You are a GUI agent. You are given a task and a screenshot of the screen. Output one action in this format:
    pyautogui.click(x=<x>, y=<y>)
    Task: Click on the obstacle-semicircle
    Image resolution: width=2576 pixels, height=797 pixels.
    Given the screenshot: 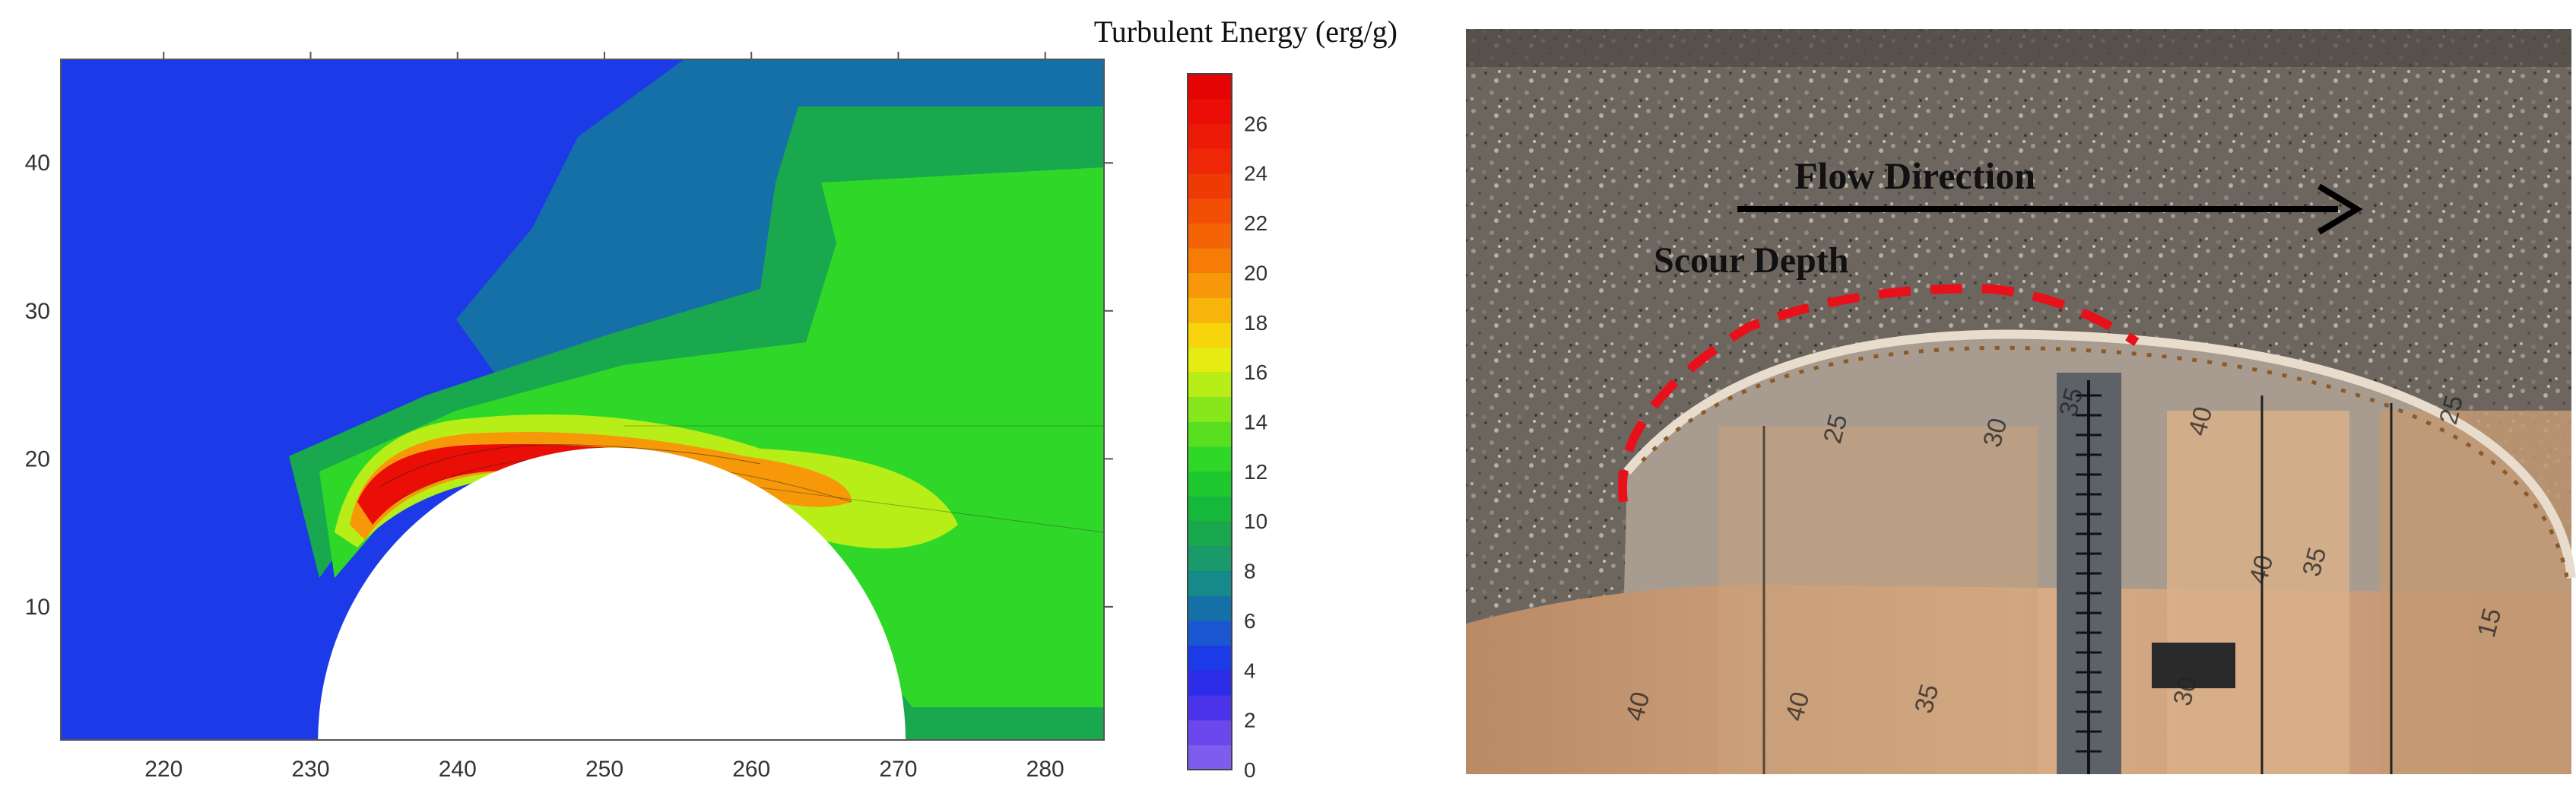 What is the action you would take?
    pyautogui.click(x=612, y=593)
    